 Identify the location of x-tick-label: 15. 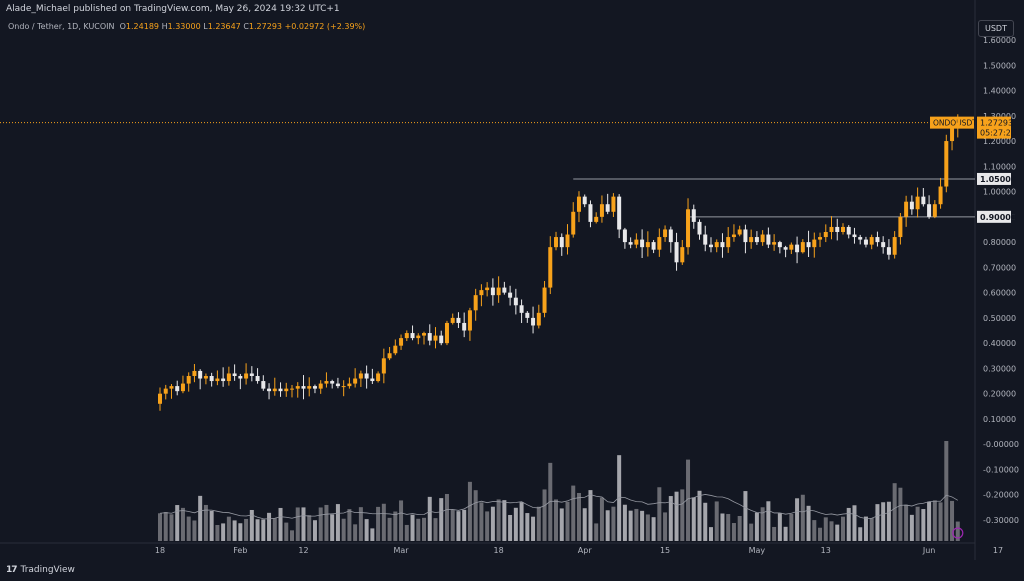
(665, 550).